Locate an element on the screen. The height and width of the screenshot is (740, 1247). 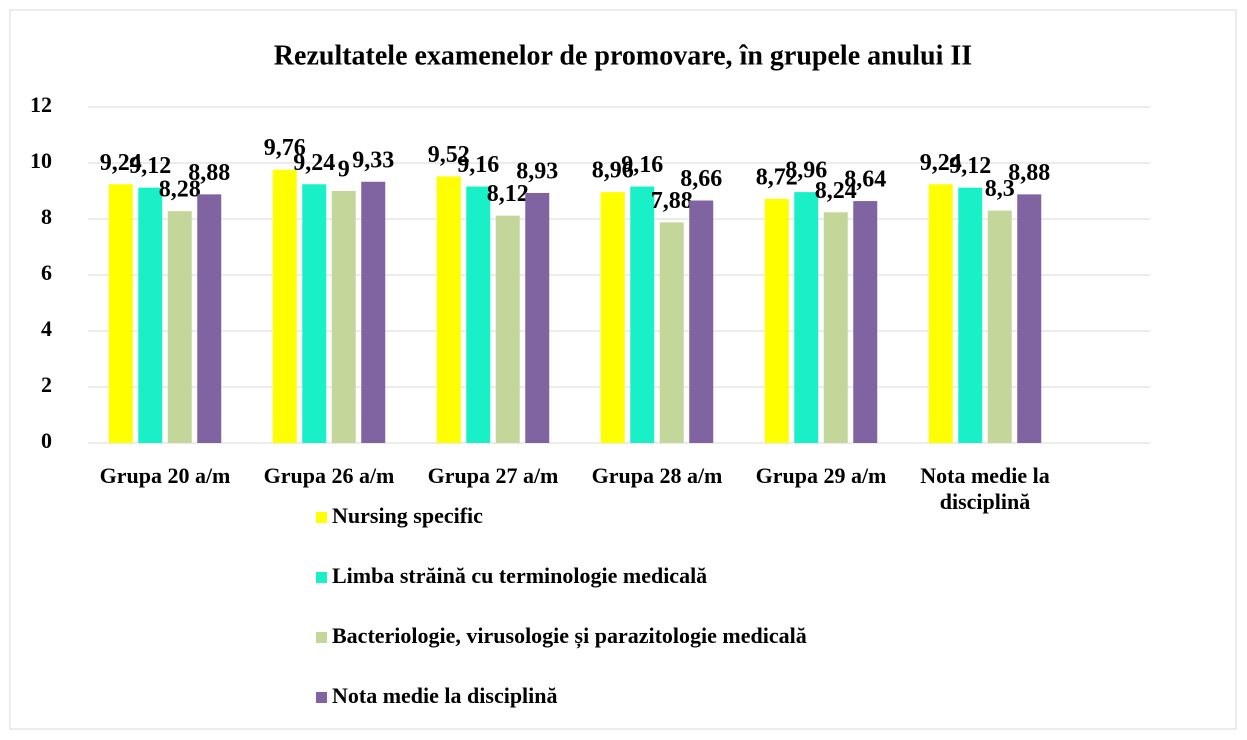
x-tick-label: Grupa 20 a/m is located at coordinates (165, 475).